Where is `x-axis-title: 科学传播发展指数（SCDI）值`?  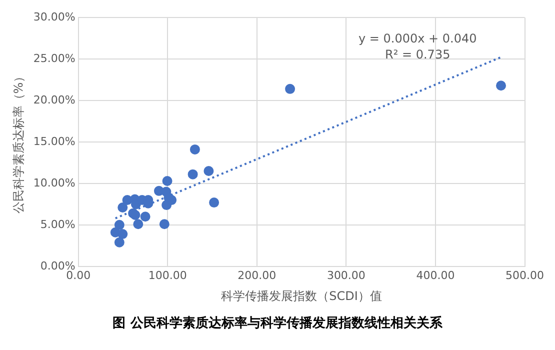 x-axis-title: 科学传播发展指数（SCDI）值 is located at coordinates (301, 295).